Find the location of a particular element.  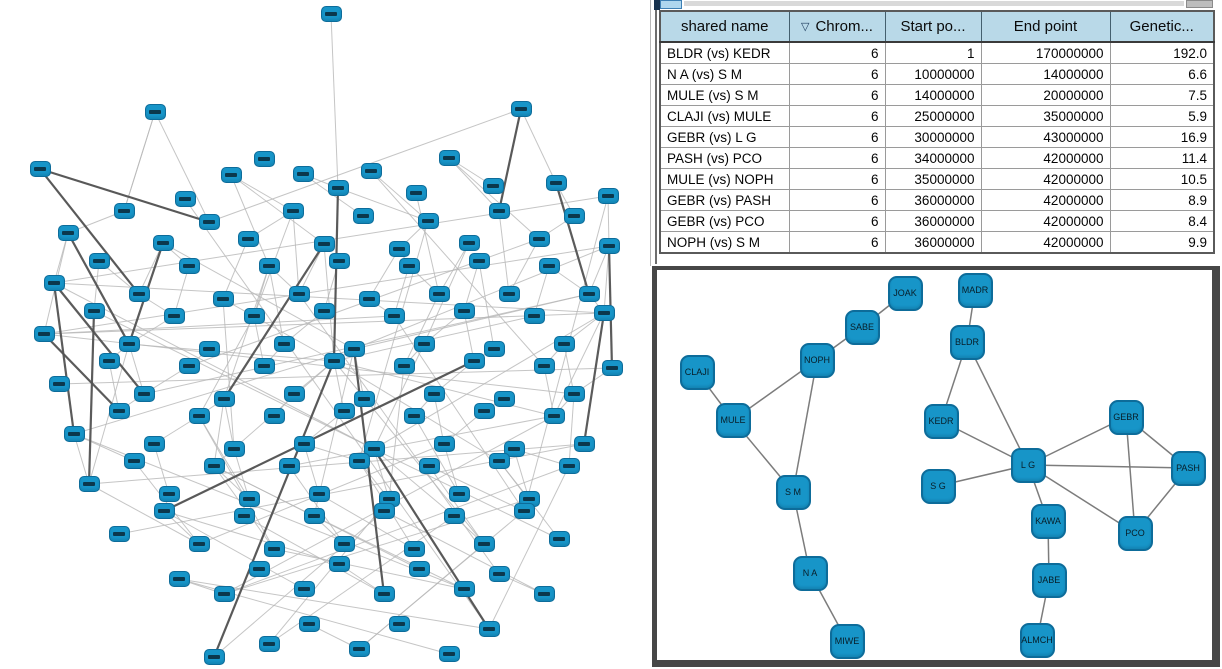

table-cell: 1 is located at coordinates (933, 52).